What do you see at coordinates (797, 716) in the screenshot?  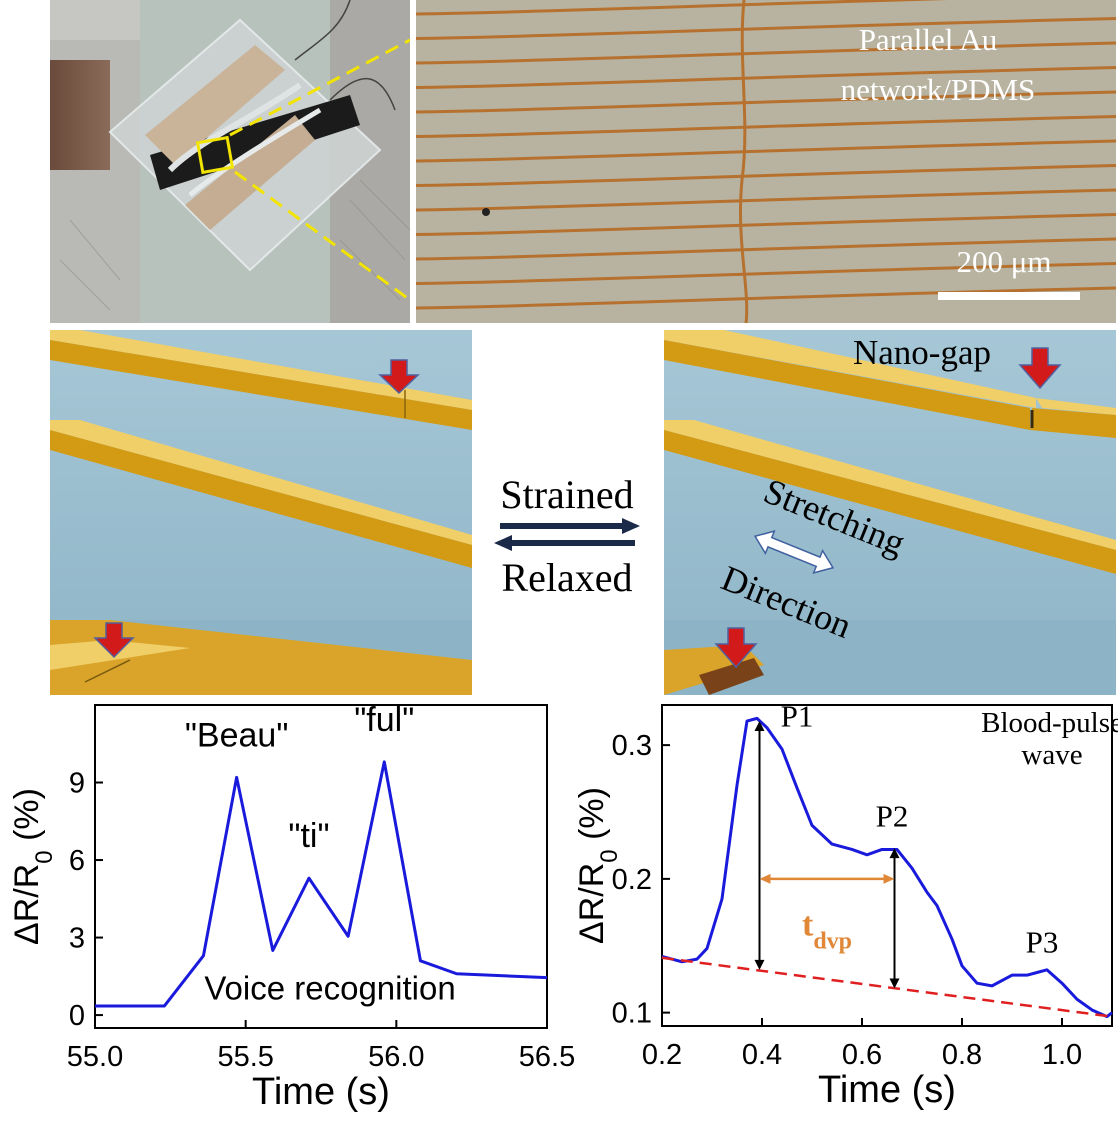 I see `peak-label: P1` at bounding box center [797, 716].